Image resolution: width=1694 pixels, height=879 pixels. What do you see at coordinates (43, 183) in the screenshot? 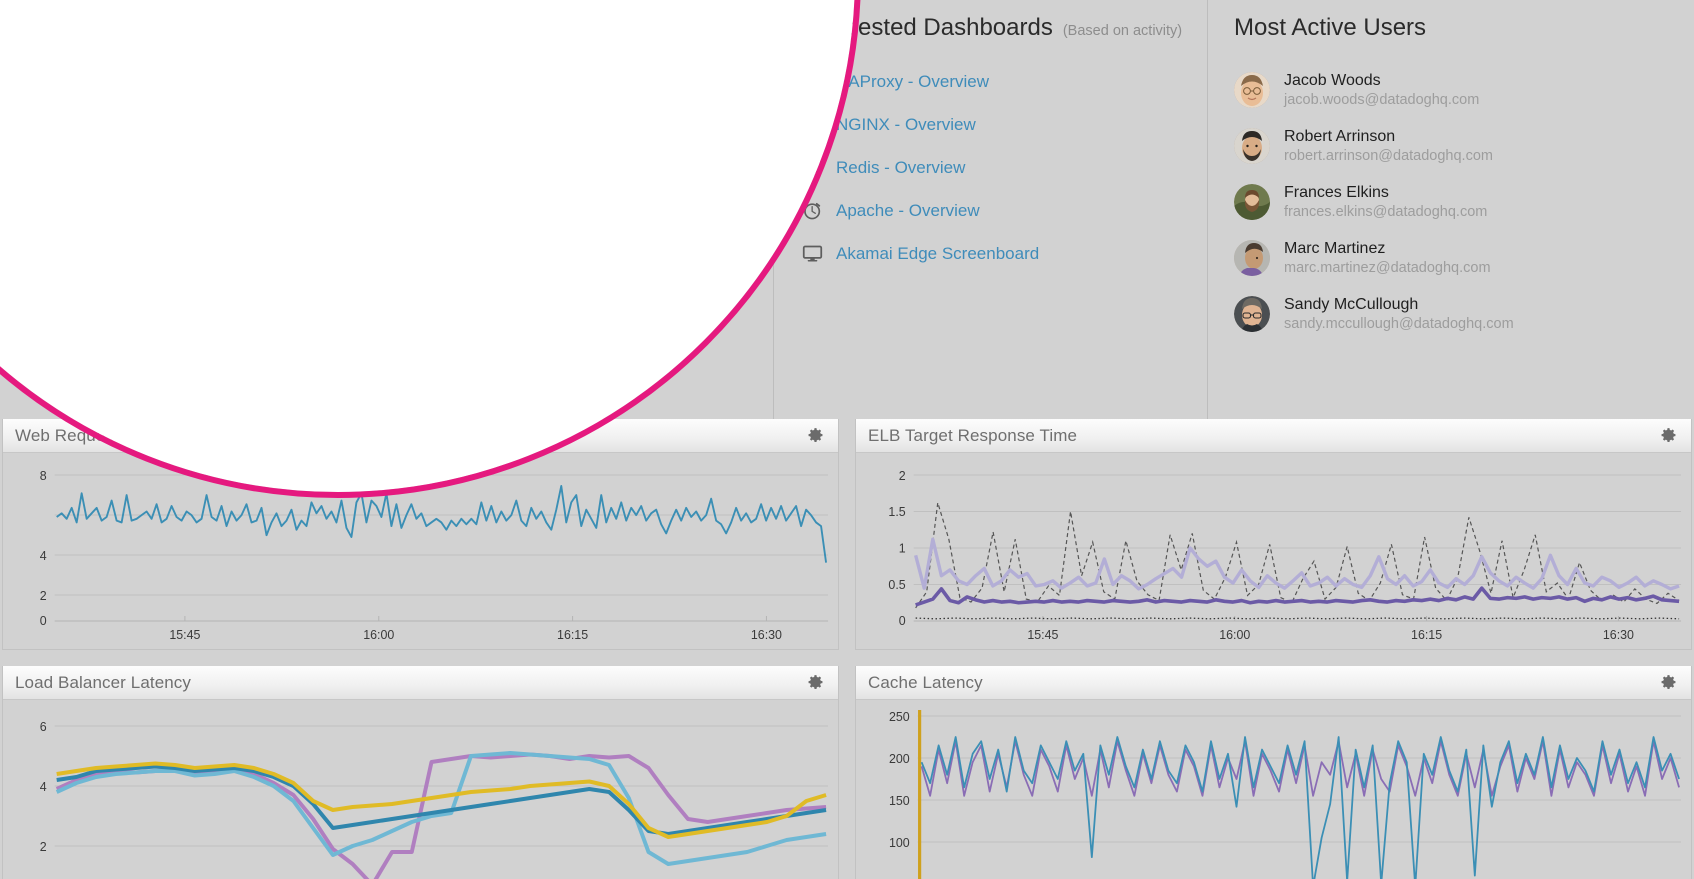
I see `description-line-3-pre: the` at bounding box center [43, 183].